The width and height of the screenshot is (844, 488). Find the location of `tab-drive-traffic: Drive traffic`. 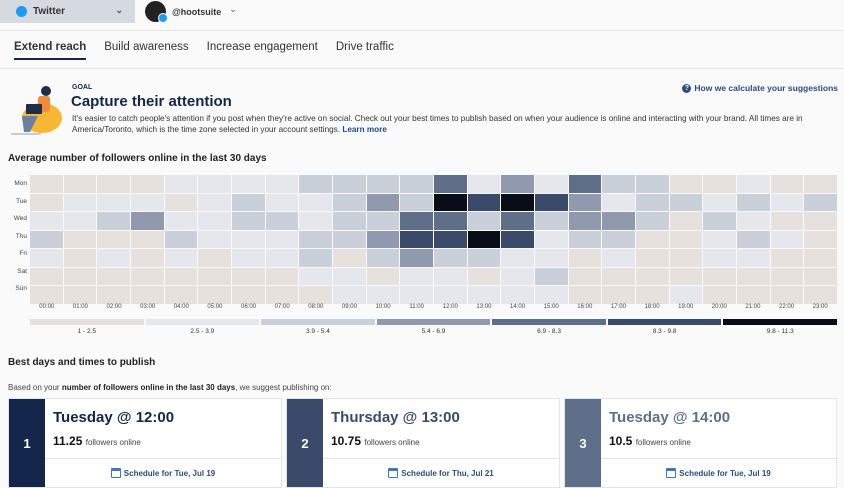

tab-drive-traffic: Drive traffic is located at coordinates (364, 47).